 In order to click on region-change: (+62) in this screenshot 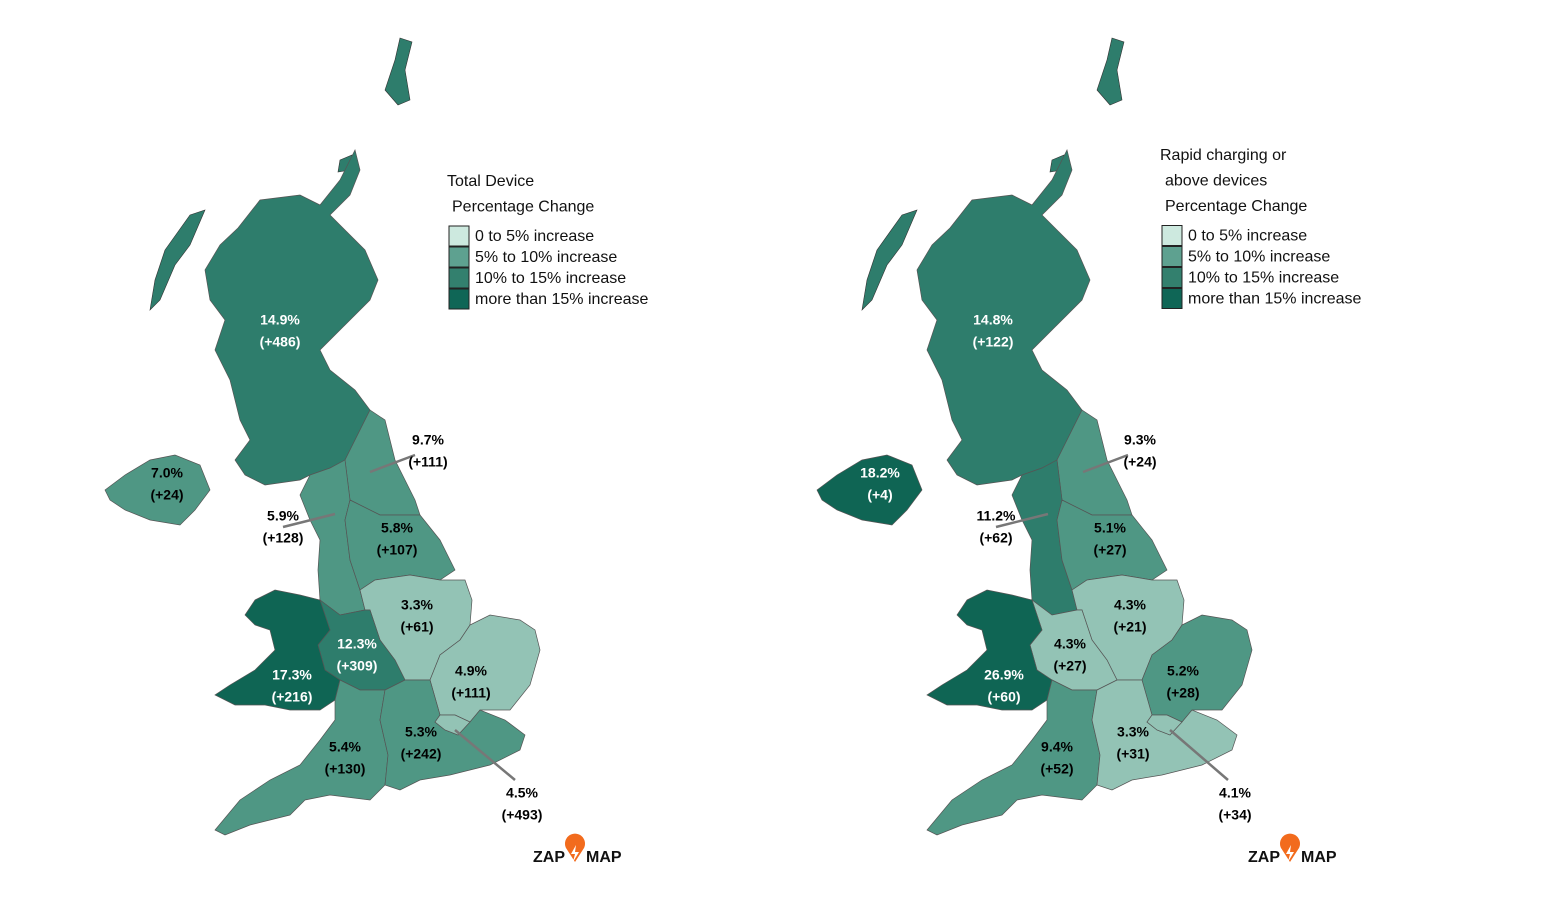, I will do `click(995, 538)`.